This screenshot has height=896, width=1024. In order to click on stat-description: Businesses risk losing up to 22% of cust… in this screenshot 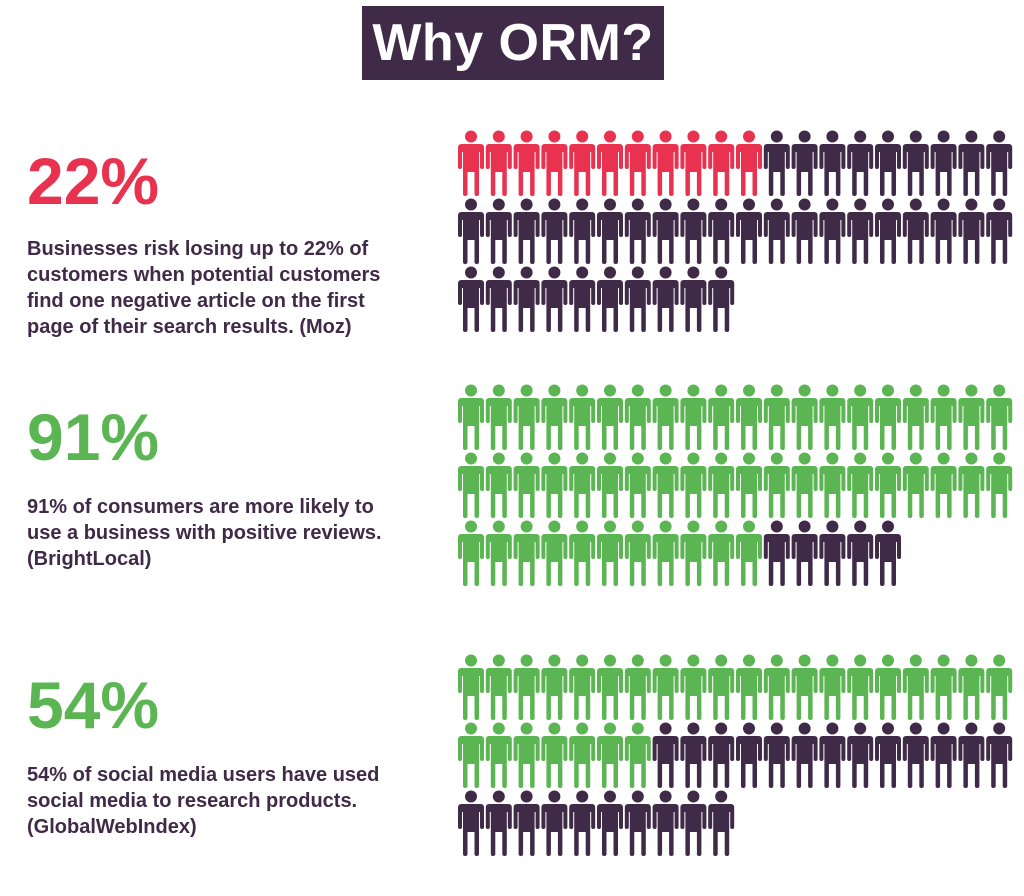, I will do `click(237, 288)`.